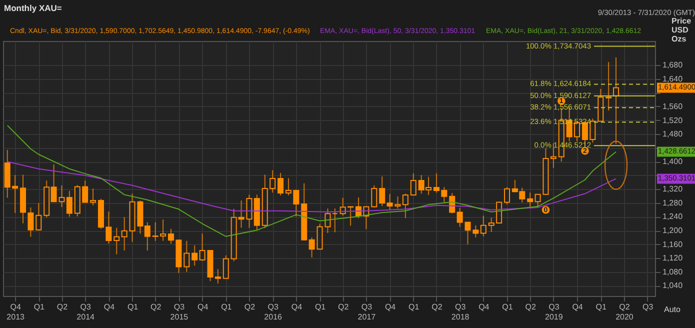  Describe the element at coordinates (682, 30) in the screenshot. I see `y-axis-title: Price USD Ozs` at that location.